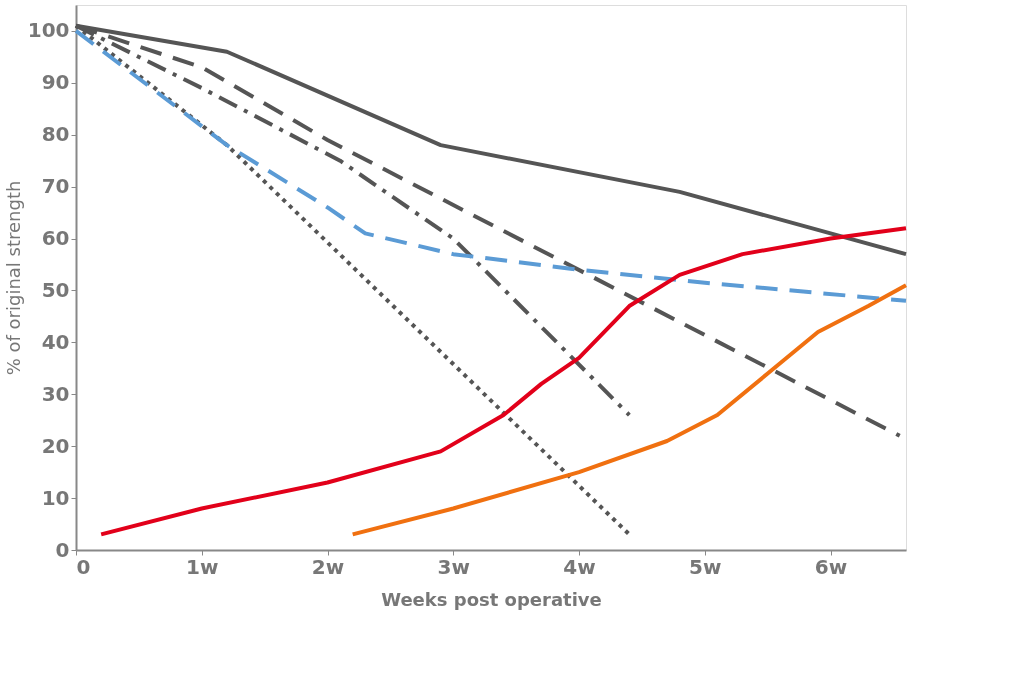 Image resolution: width=1025 pixels, height=699 pixels. Describe the element at coordinates (202, 566) in the screenshot. I see `x-tick-label: 1w` at that location.